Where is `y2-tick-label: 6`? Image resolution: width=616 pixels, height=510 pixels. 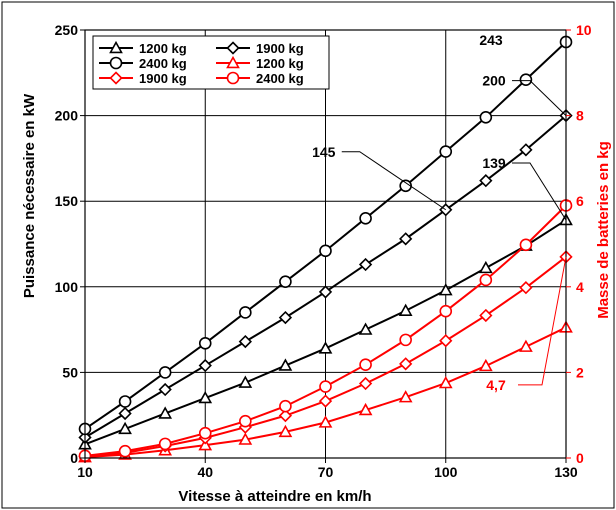 y2-tick-label: 6 is located at coordinates (580, 201).